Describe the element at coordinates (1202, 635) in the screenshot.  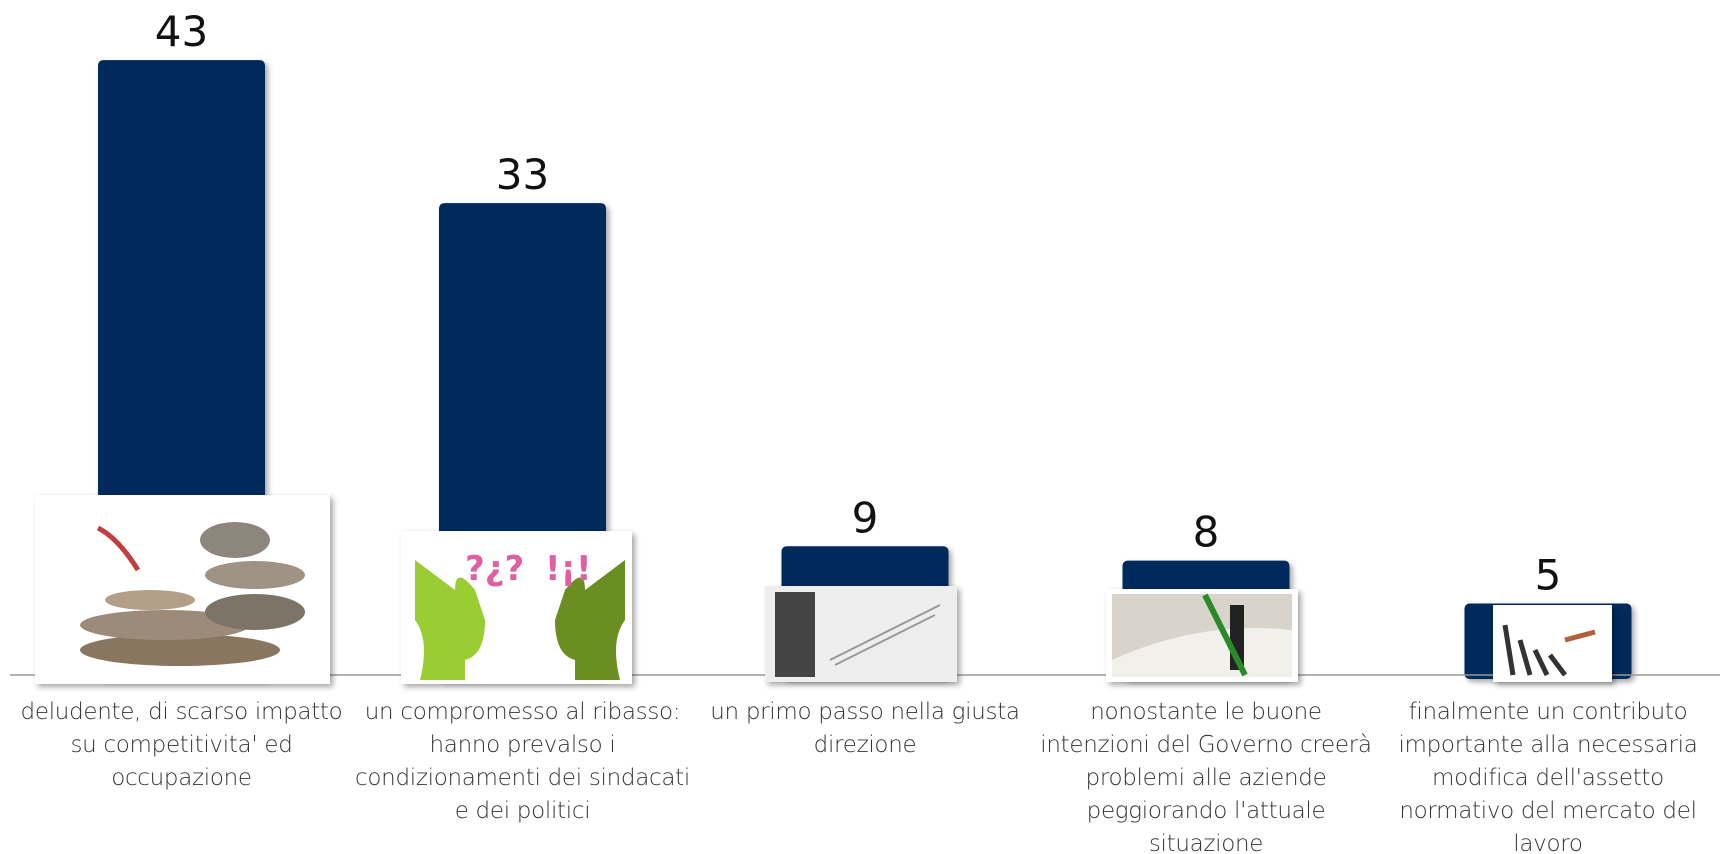
I see `photo-help` at that location.